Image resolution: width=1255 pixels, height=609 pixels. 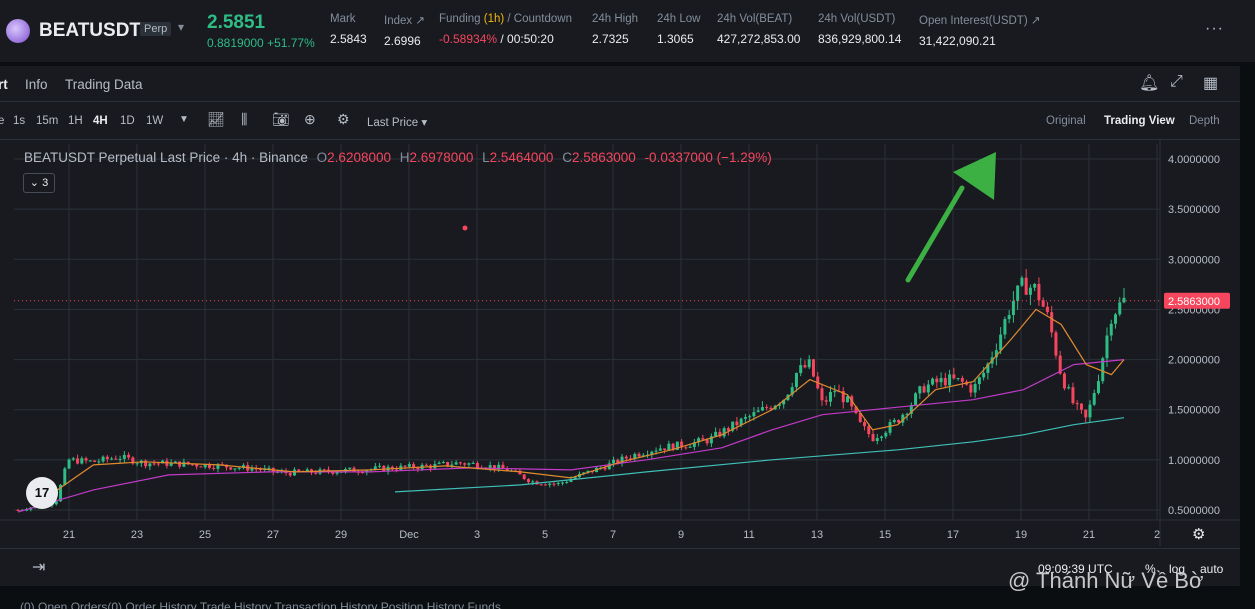 What do you see at coordinates (4, 84) in the screenshot?
I see `tab-chart: rt` at bounding box center [4, 84].